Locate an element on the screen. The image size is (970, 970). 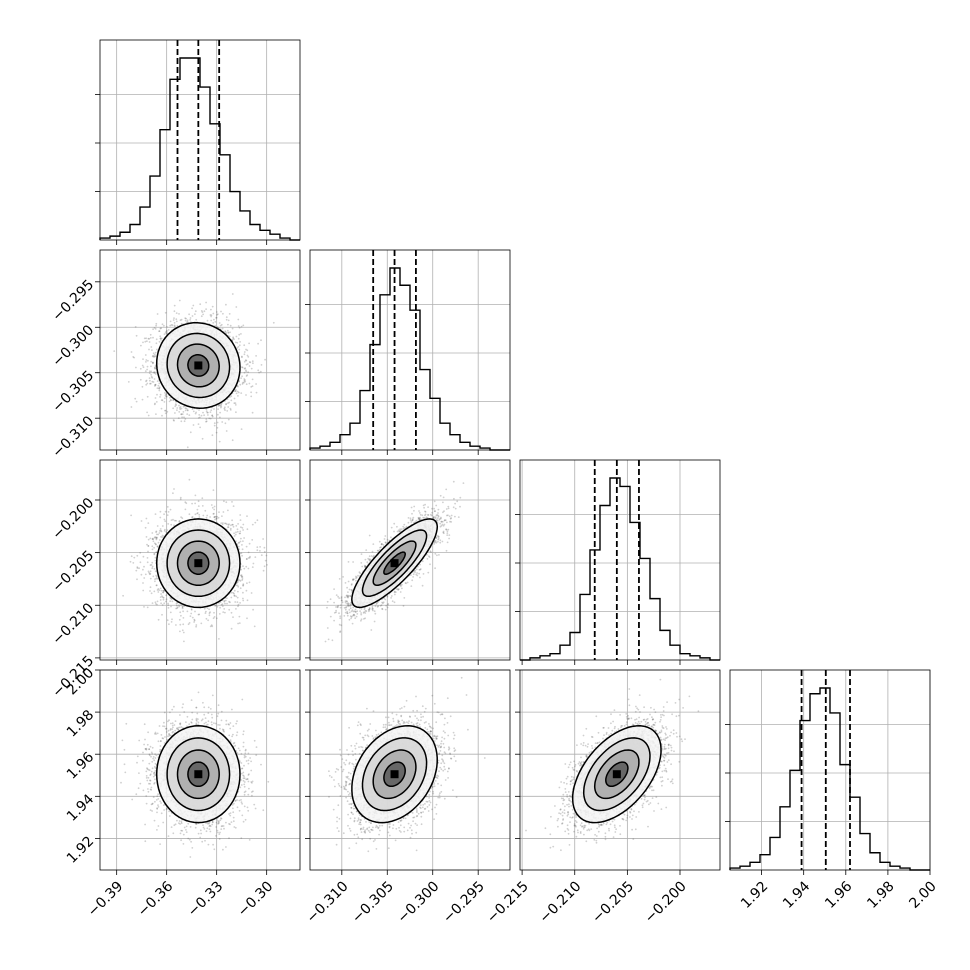
y-tick-label-p3: 1.98 is located at coordinates (80, 723).